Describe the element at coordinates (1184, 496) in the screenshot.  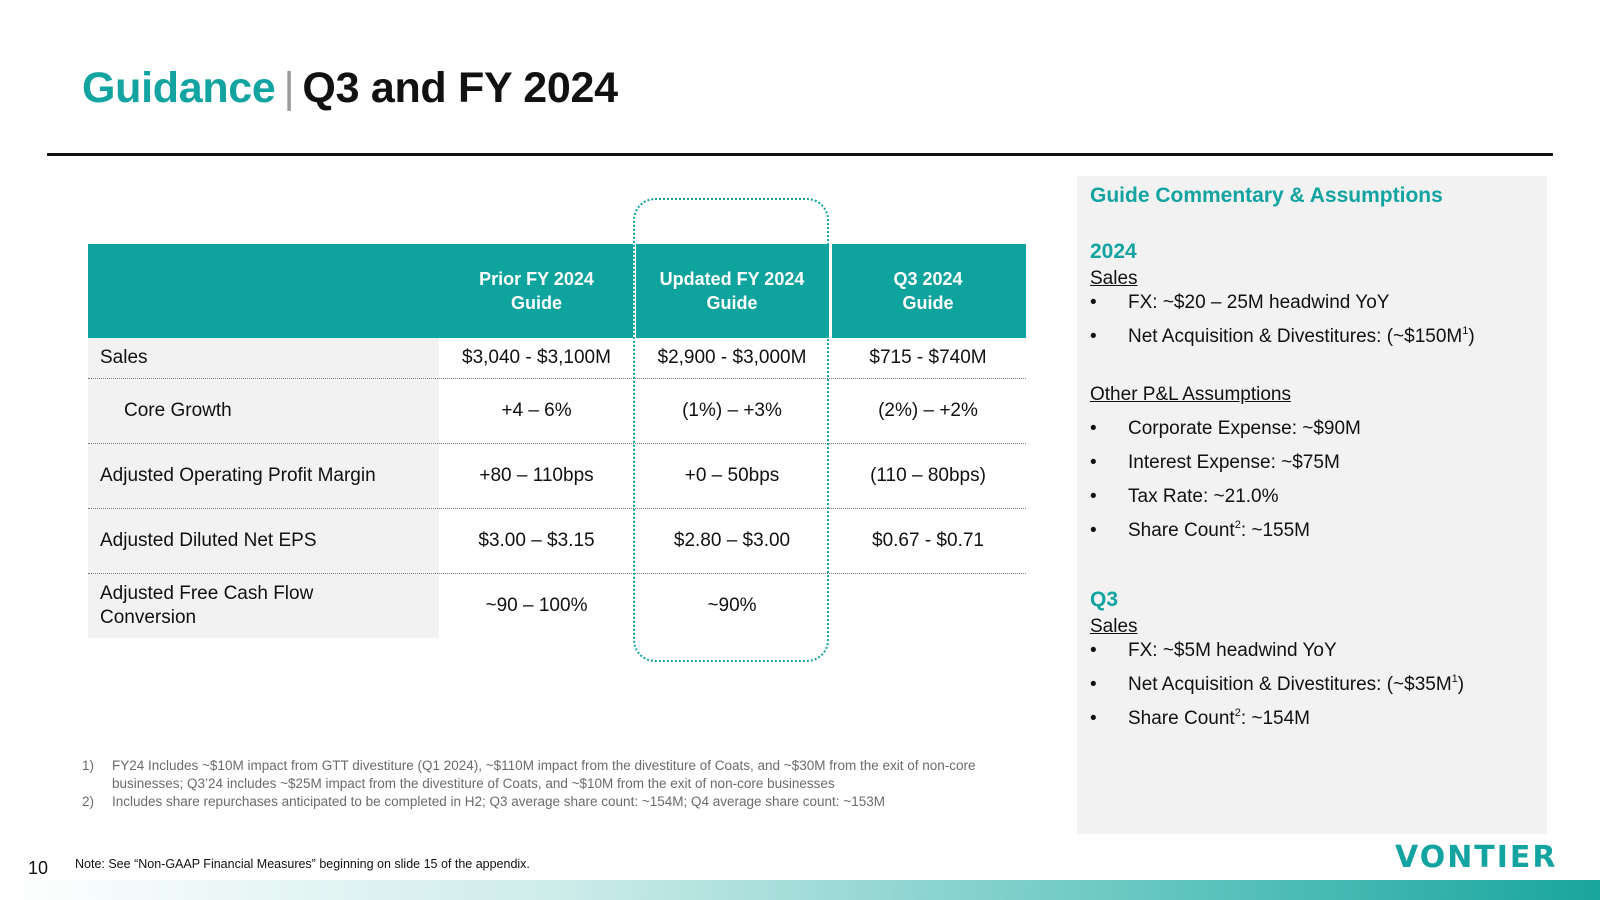
I see `bullet-item: • Tax Rate: ~21.0%` at that location.